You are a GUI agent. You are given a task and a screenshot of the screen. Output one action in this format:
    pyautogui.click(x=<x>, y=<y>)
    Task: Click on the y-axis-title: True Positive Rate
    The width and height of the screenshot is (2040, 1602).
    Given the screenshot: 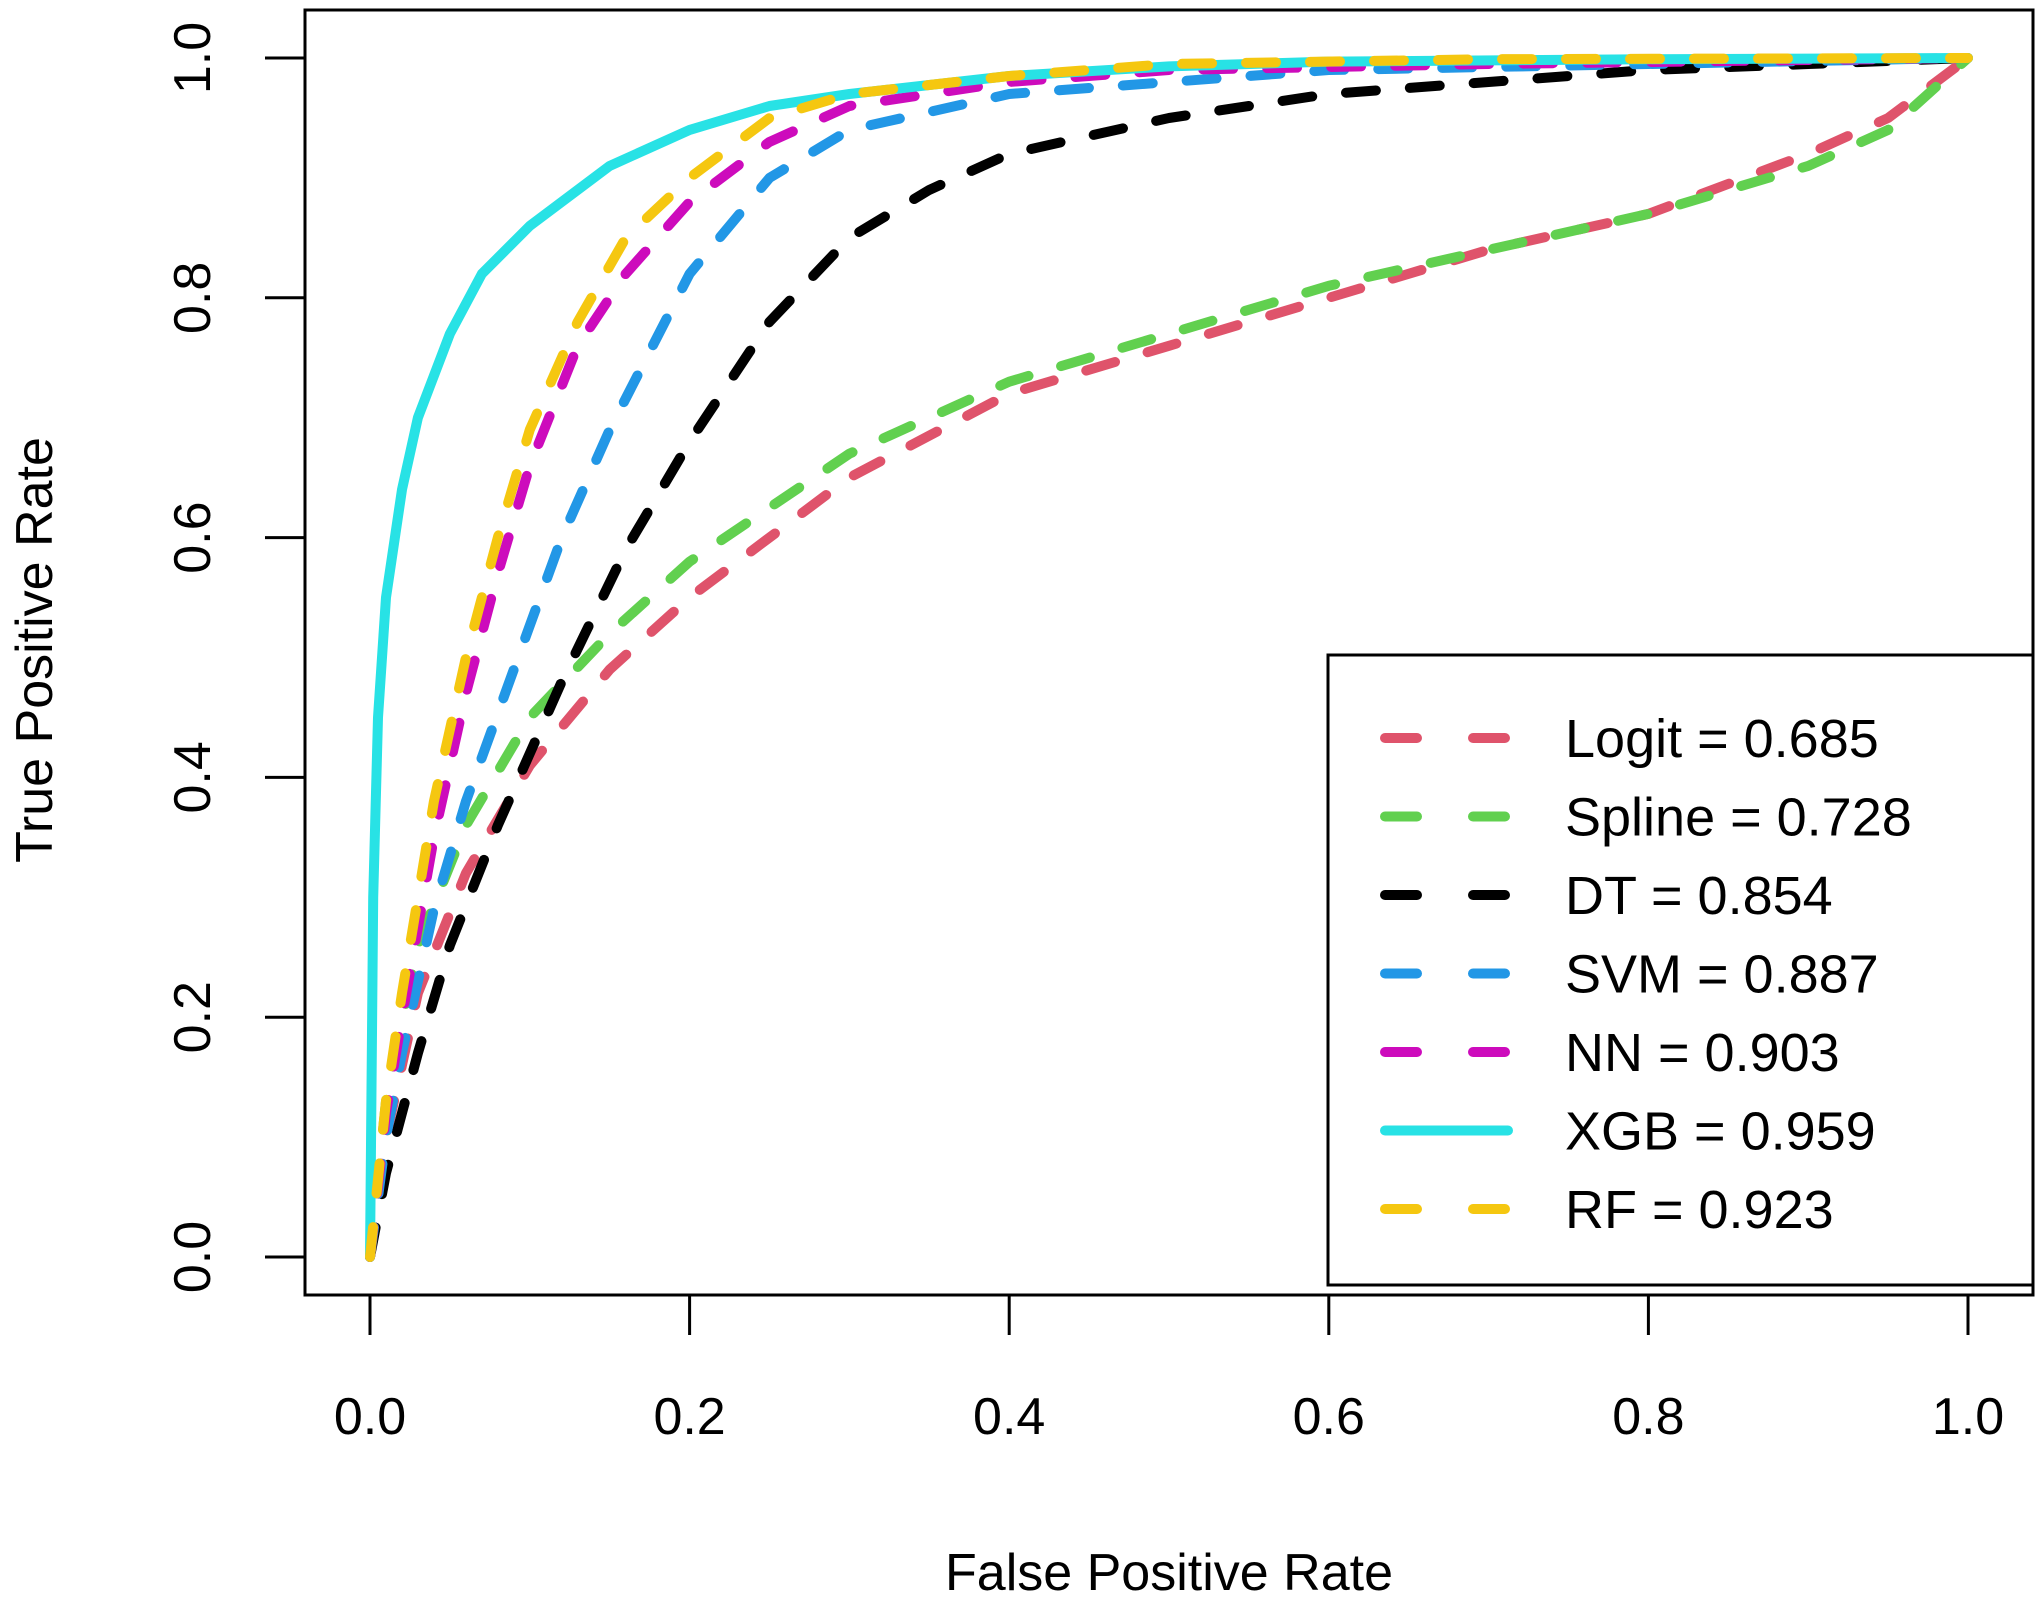 What is the action you would take?
    pyautogui.click(x=35, y=650)
    